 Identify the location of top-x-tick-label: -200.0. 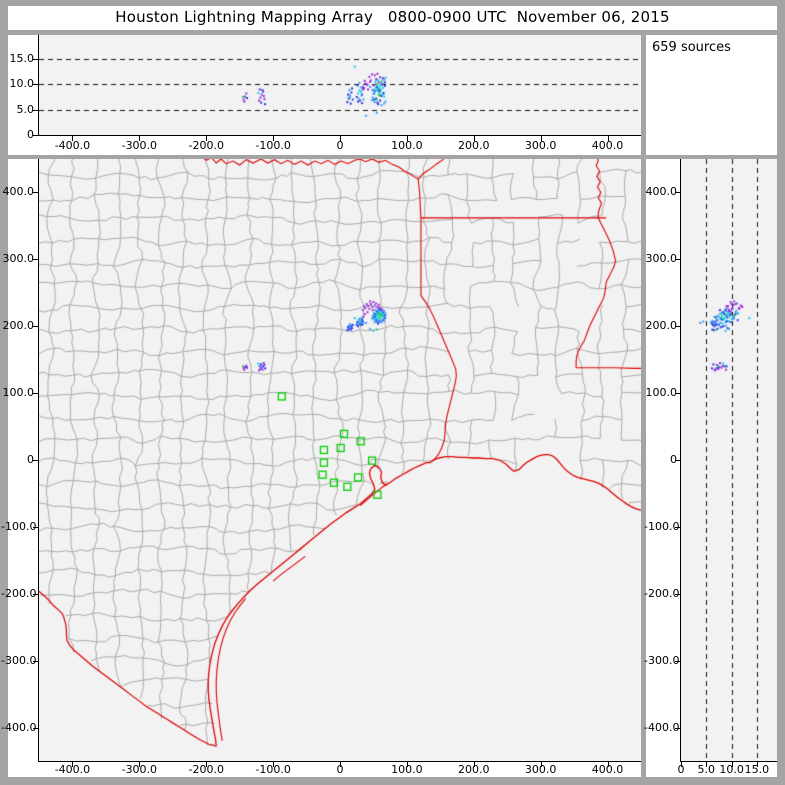
(206, 145).